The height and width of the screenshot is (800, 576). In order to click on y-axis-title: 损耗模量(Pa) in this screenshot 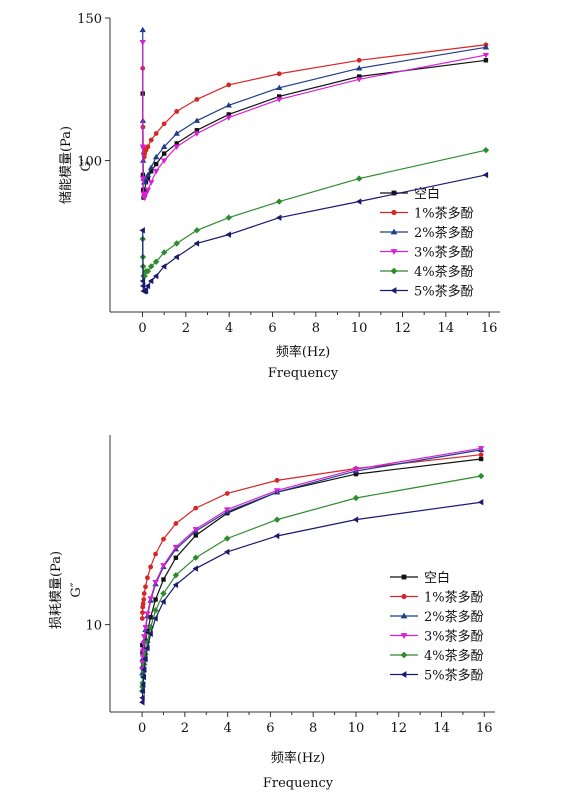, I will do `click(56, 590)`.